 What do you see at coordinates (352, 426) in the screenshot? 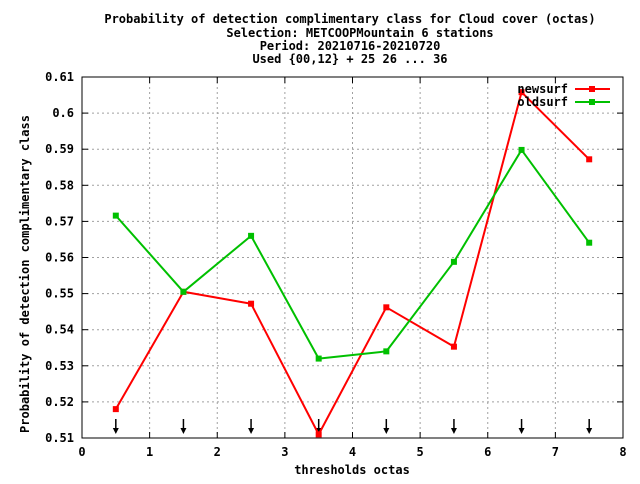
I see `threshold-arrow-markers` at bounding box center [352, 426].